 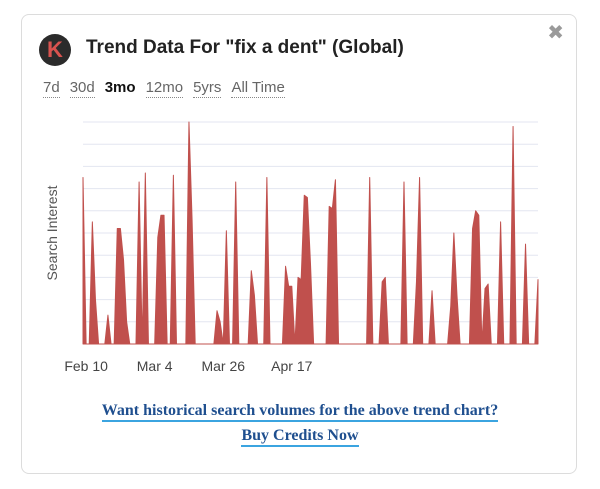 I want to click on x-axis-ticks: Feb 10 Mar 4 Mar 26 Apr 17, so click(x=188, y=366).